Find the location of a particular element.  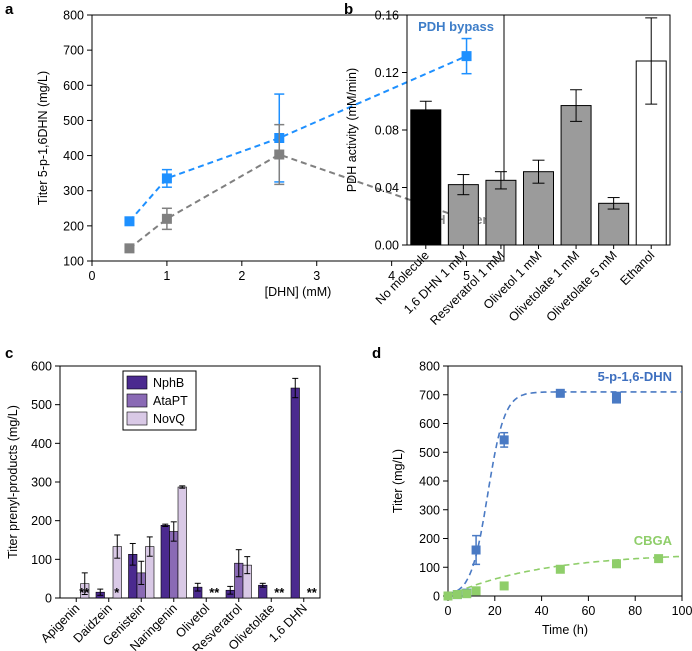

plot-frame is located at coordinates (565, 481).